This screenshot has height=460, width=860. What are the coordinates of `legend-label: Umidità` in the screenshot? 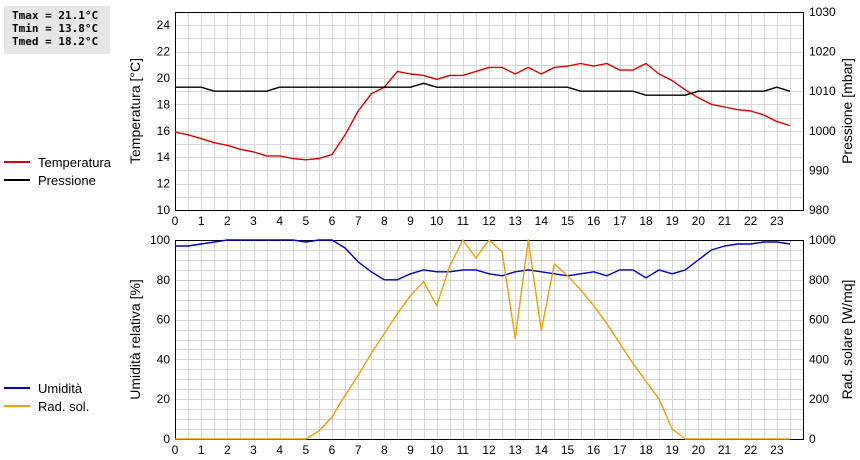 It's located at (60, 388).